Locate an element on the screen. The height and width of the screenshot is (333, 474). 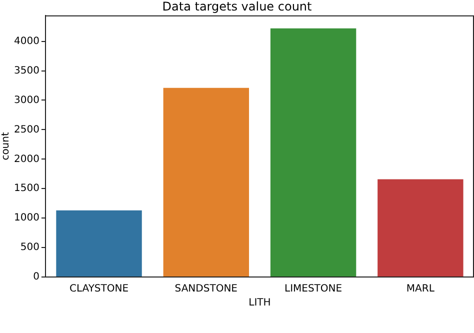
x-tick-label: MARL is located at coordinates (420, 289).